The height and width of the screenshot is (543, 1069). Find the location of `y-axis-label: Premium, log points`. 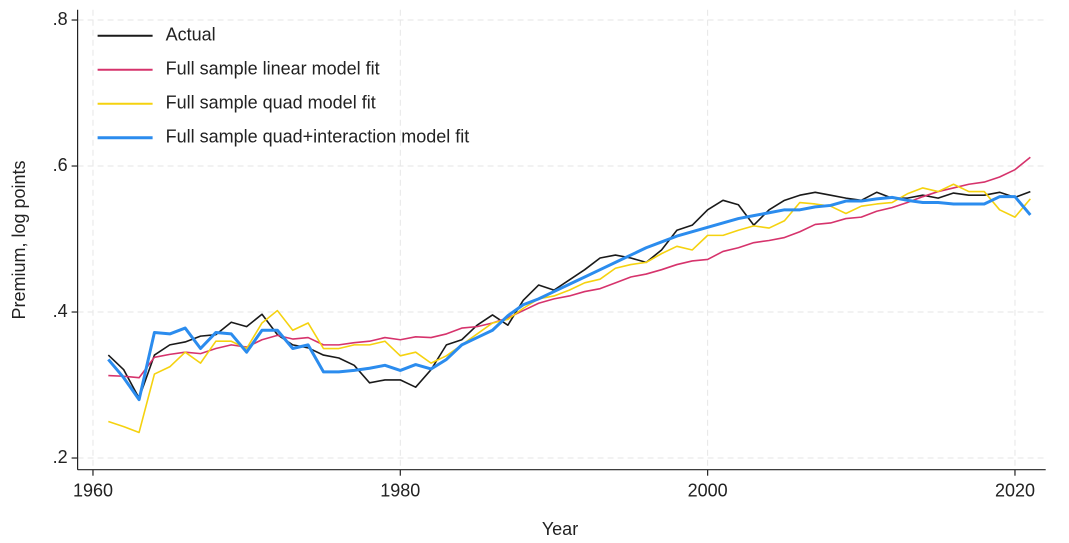

y-axis-label: Premium, log points is located at coordinates (19, 239).